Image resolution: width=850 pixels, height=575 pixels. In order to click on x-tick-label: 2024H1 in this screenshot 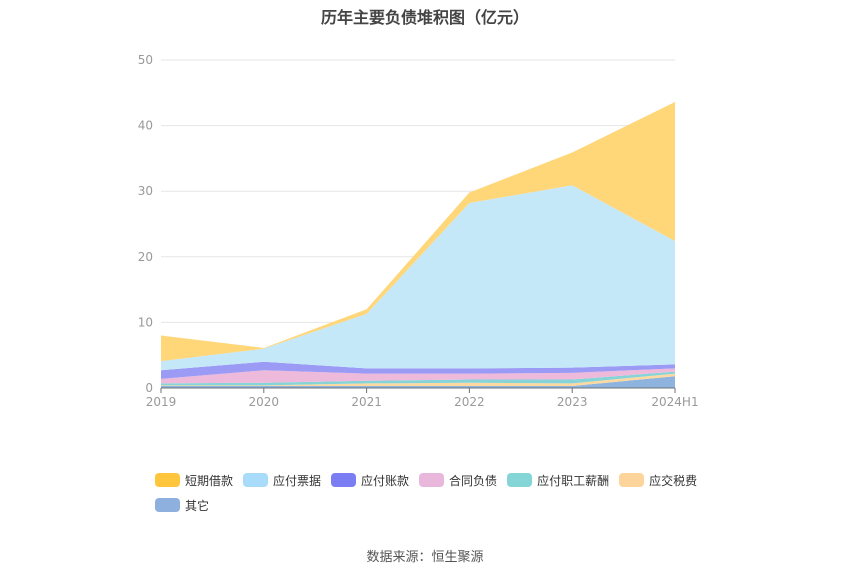, I will do `click(674, 402)`.